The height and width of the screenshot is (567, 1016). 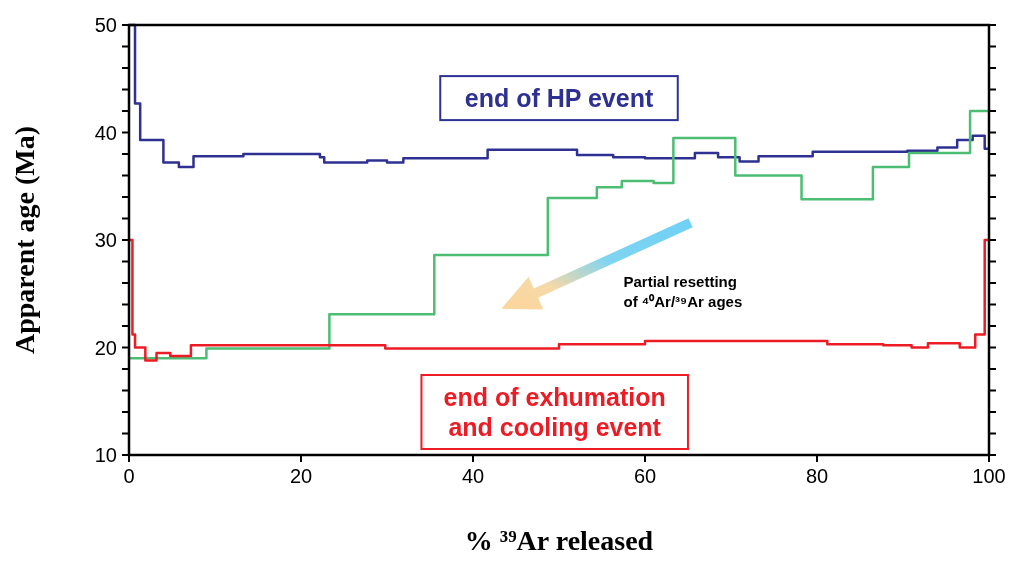 I want to click on x-tick-label: 20, so click(x=301, y=476).